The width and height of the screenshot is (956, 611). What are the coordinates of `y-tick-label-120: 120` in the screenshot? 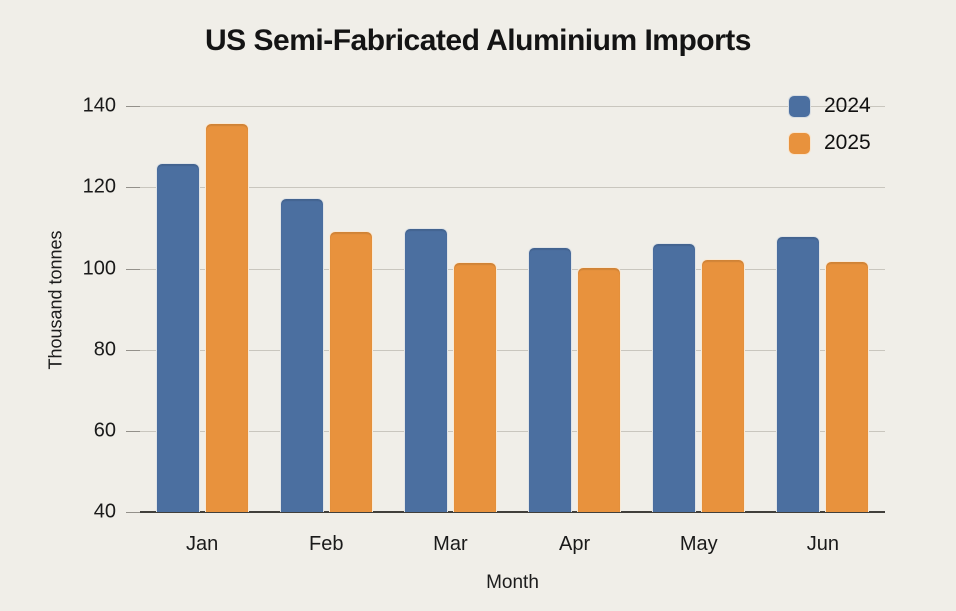 It's located at (99, 186).